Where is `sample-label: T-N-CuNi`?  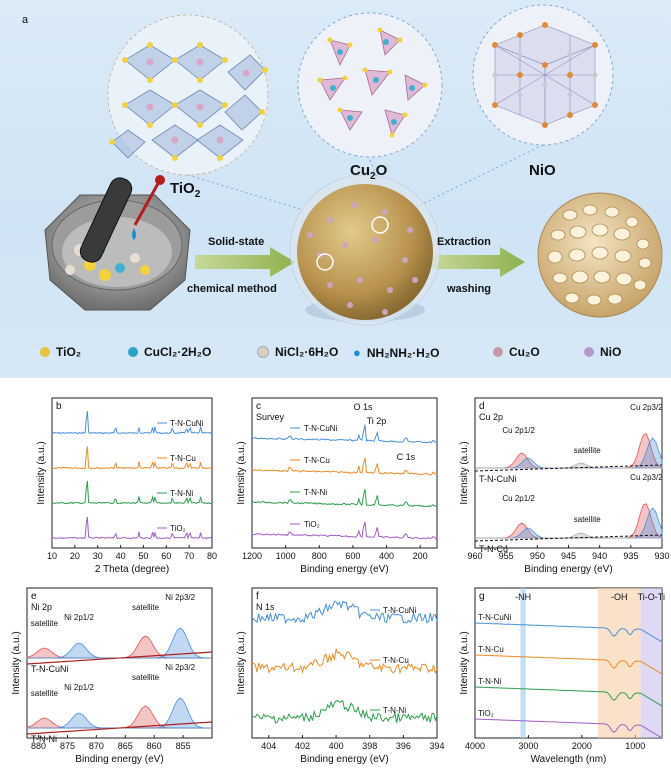 sample-label: T-N-CuNi is located at coordinates (50, 669).